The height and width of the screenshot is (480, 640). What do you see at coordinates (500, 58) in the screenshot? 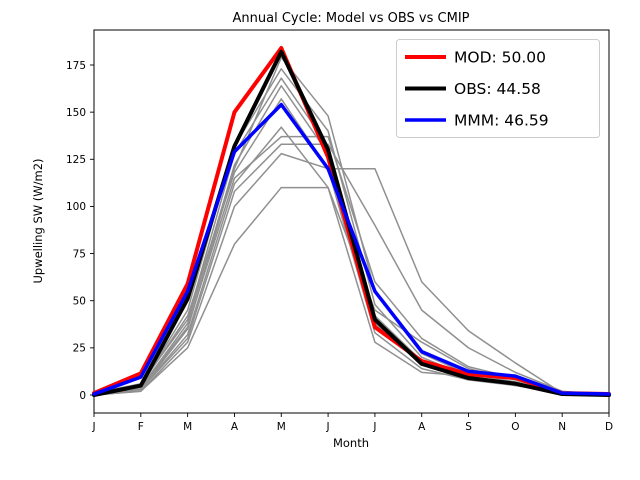
I see `legend-label-mod: MOD: 50.00` at bounding box center [500, 58].